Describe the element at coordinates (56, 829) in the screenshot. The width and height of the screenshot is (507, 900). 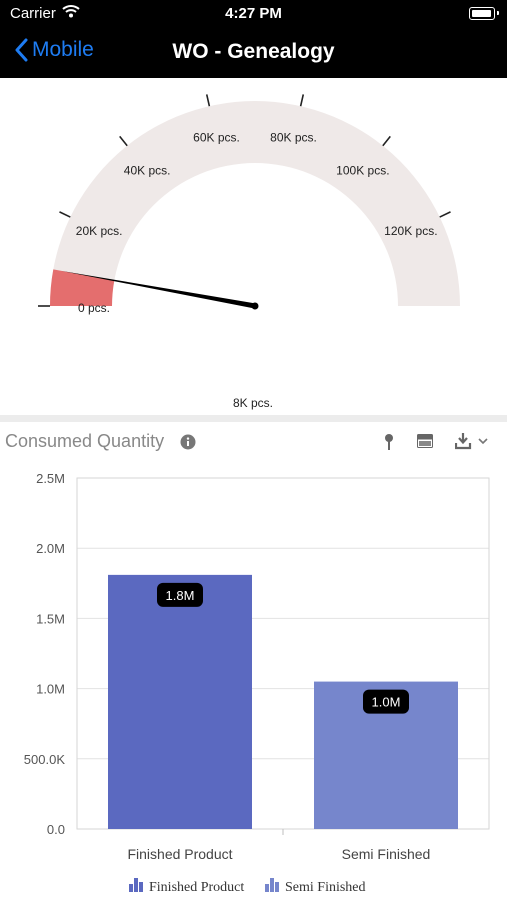
I see `y-tick-label: 0.0` at that location.